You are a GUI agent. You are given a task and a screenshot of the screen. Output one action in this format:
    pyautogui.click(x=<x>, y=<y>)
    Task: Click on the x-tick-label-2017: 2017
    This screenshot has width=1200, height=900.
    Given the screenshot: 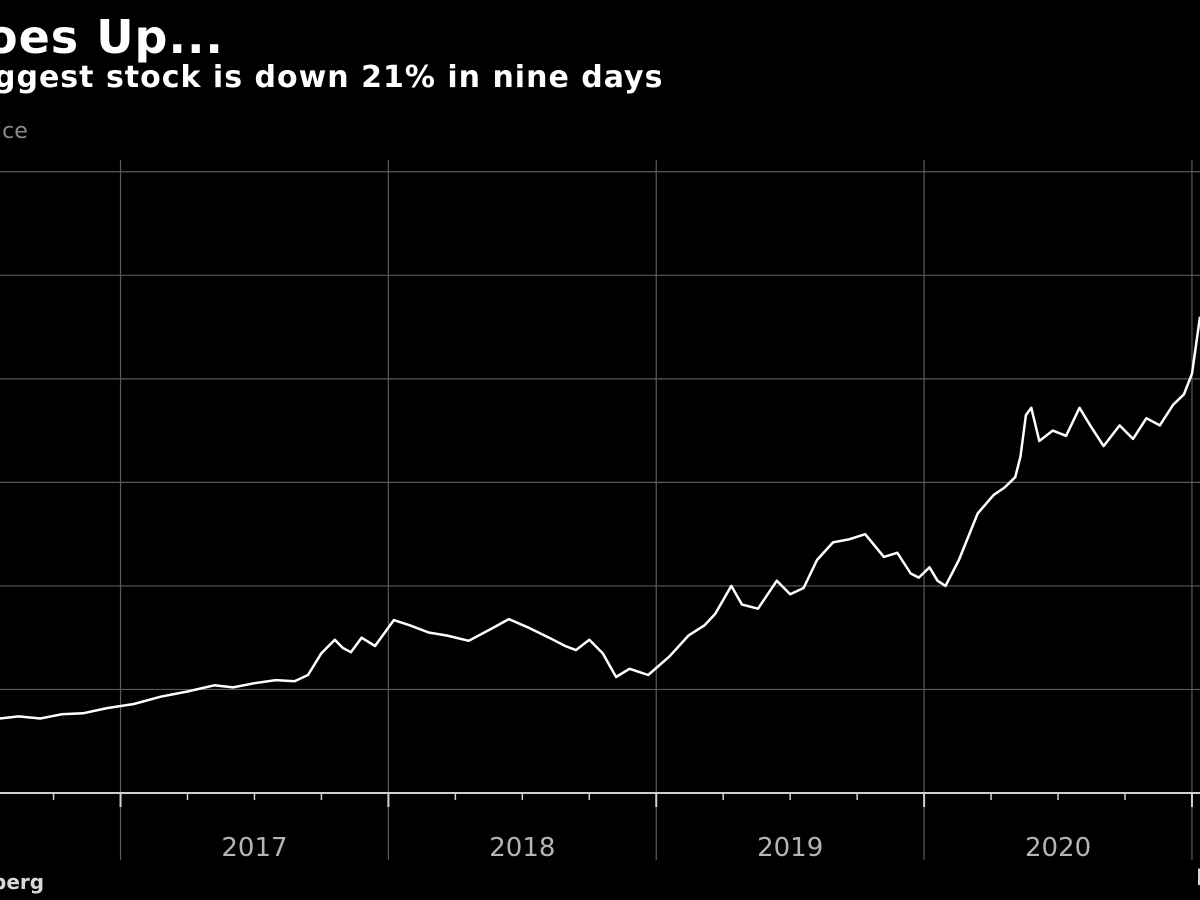 What is the action you would take?
    pyautogui.click(x=254, y=848)
    